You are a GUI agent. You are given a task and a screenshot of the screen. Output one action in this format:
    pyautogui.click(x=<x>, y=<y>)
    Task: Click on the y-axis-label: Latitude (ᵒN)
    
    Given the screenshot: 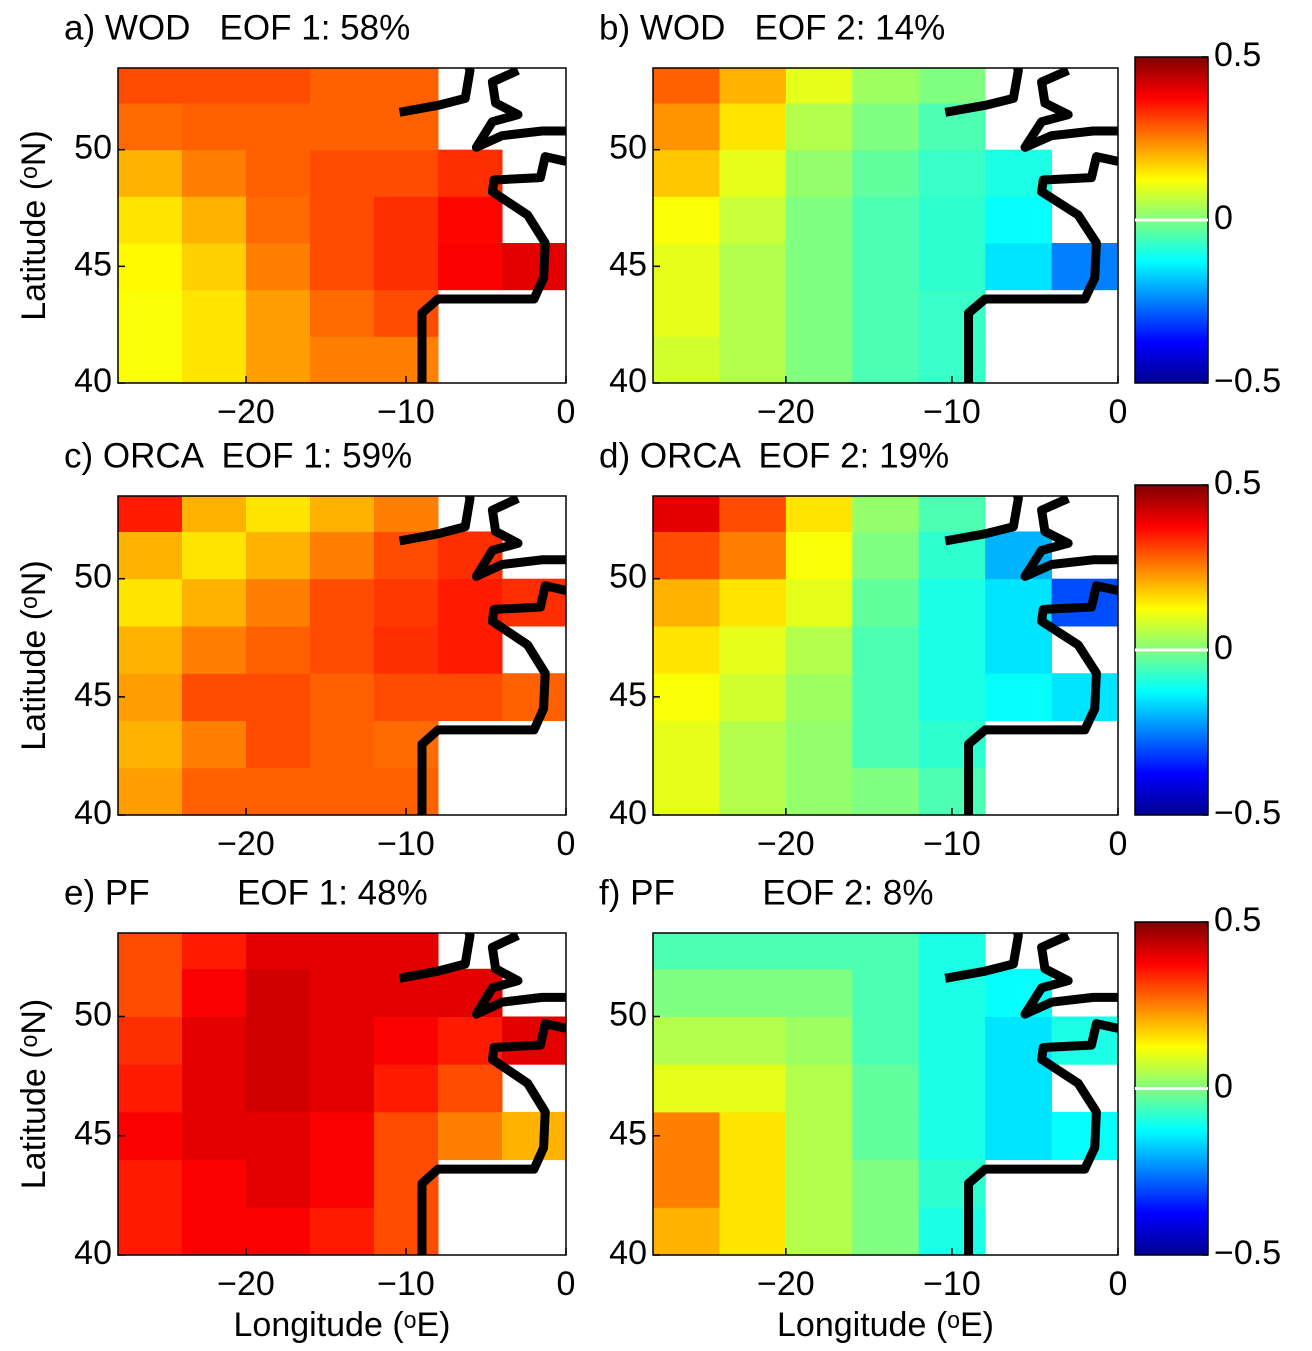 What is the action you would take?
    pyautogui.click(x=34, y=1094)
    